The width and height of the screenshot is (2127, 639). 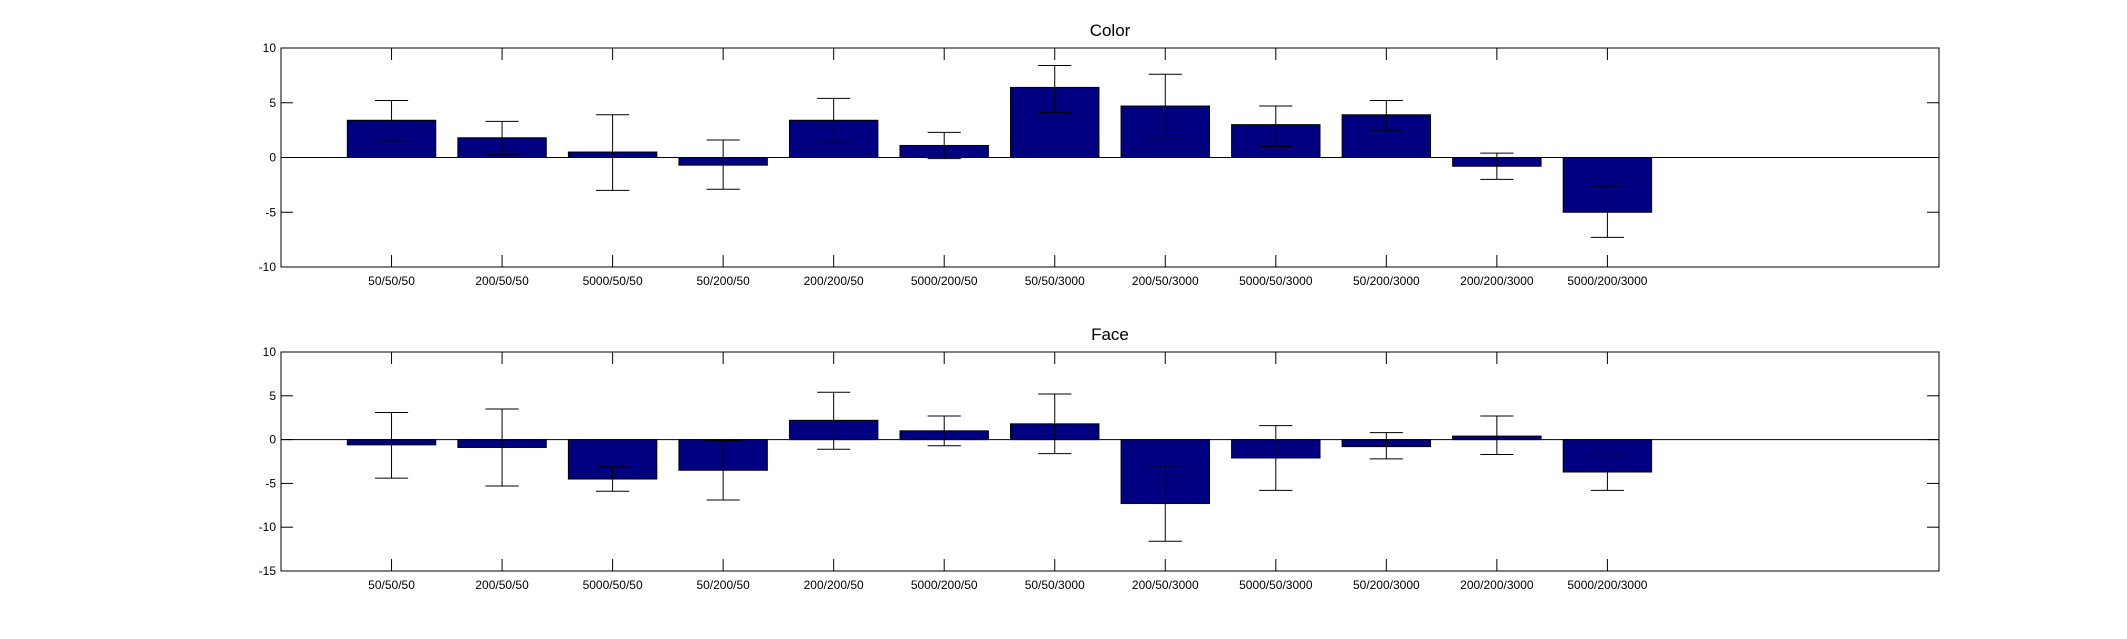 I want to click on chart-title: Face, so click(x=1110, y=334).